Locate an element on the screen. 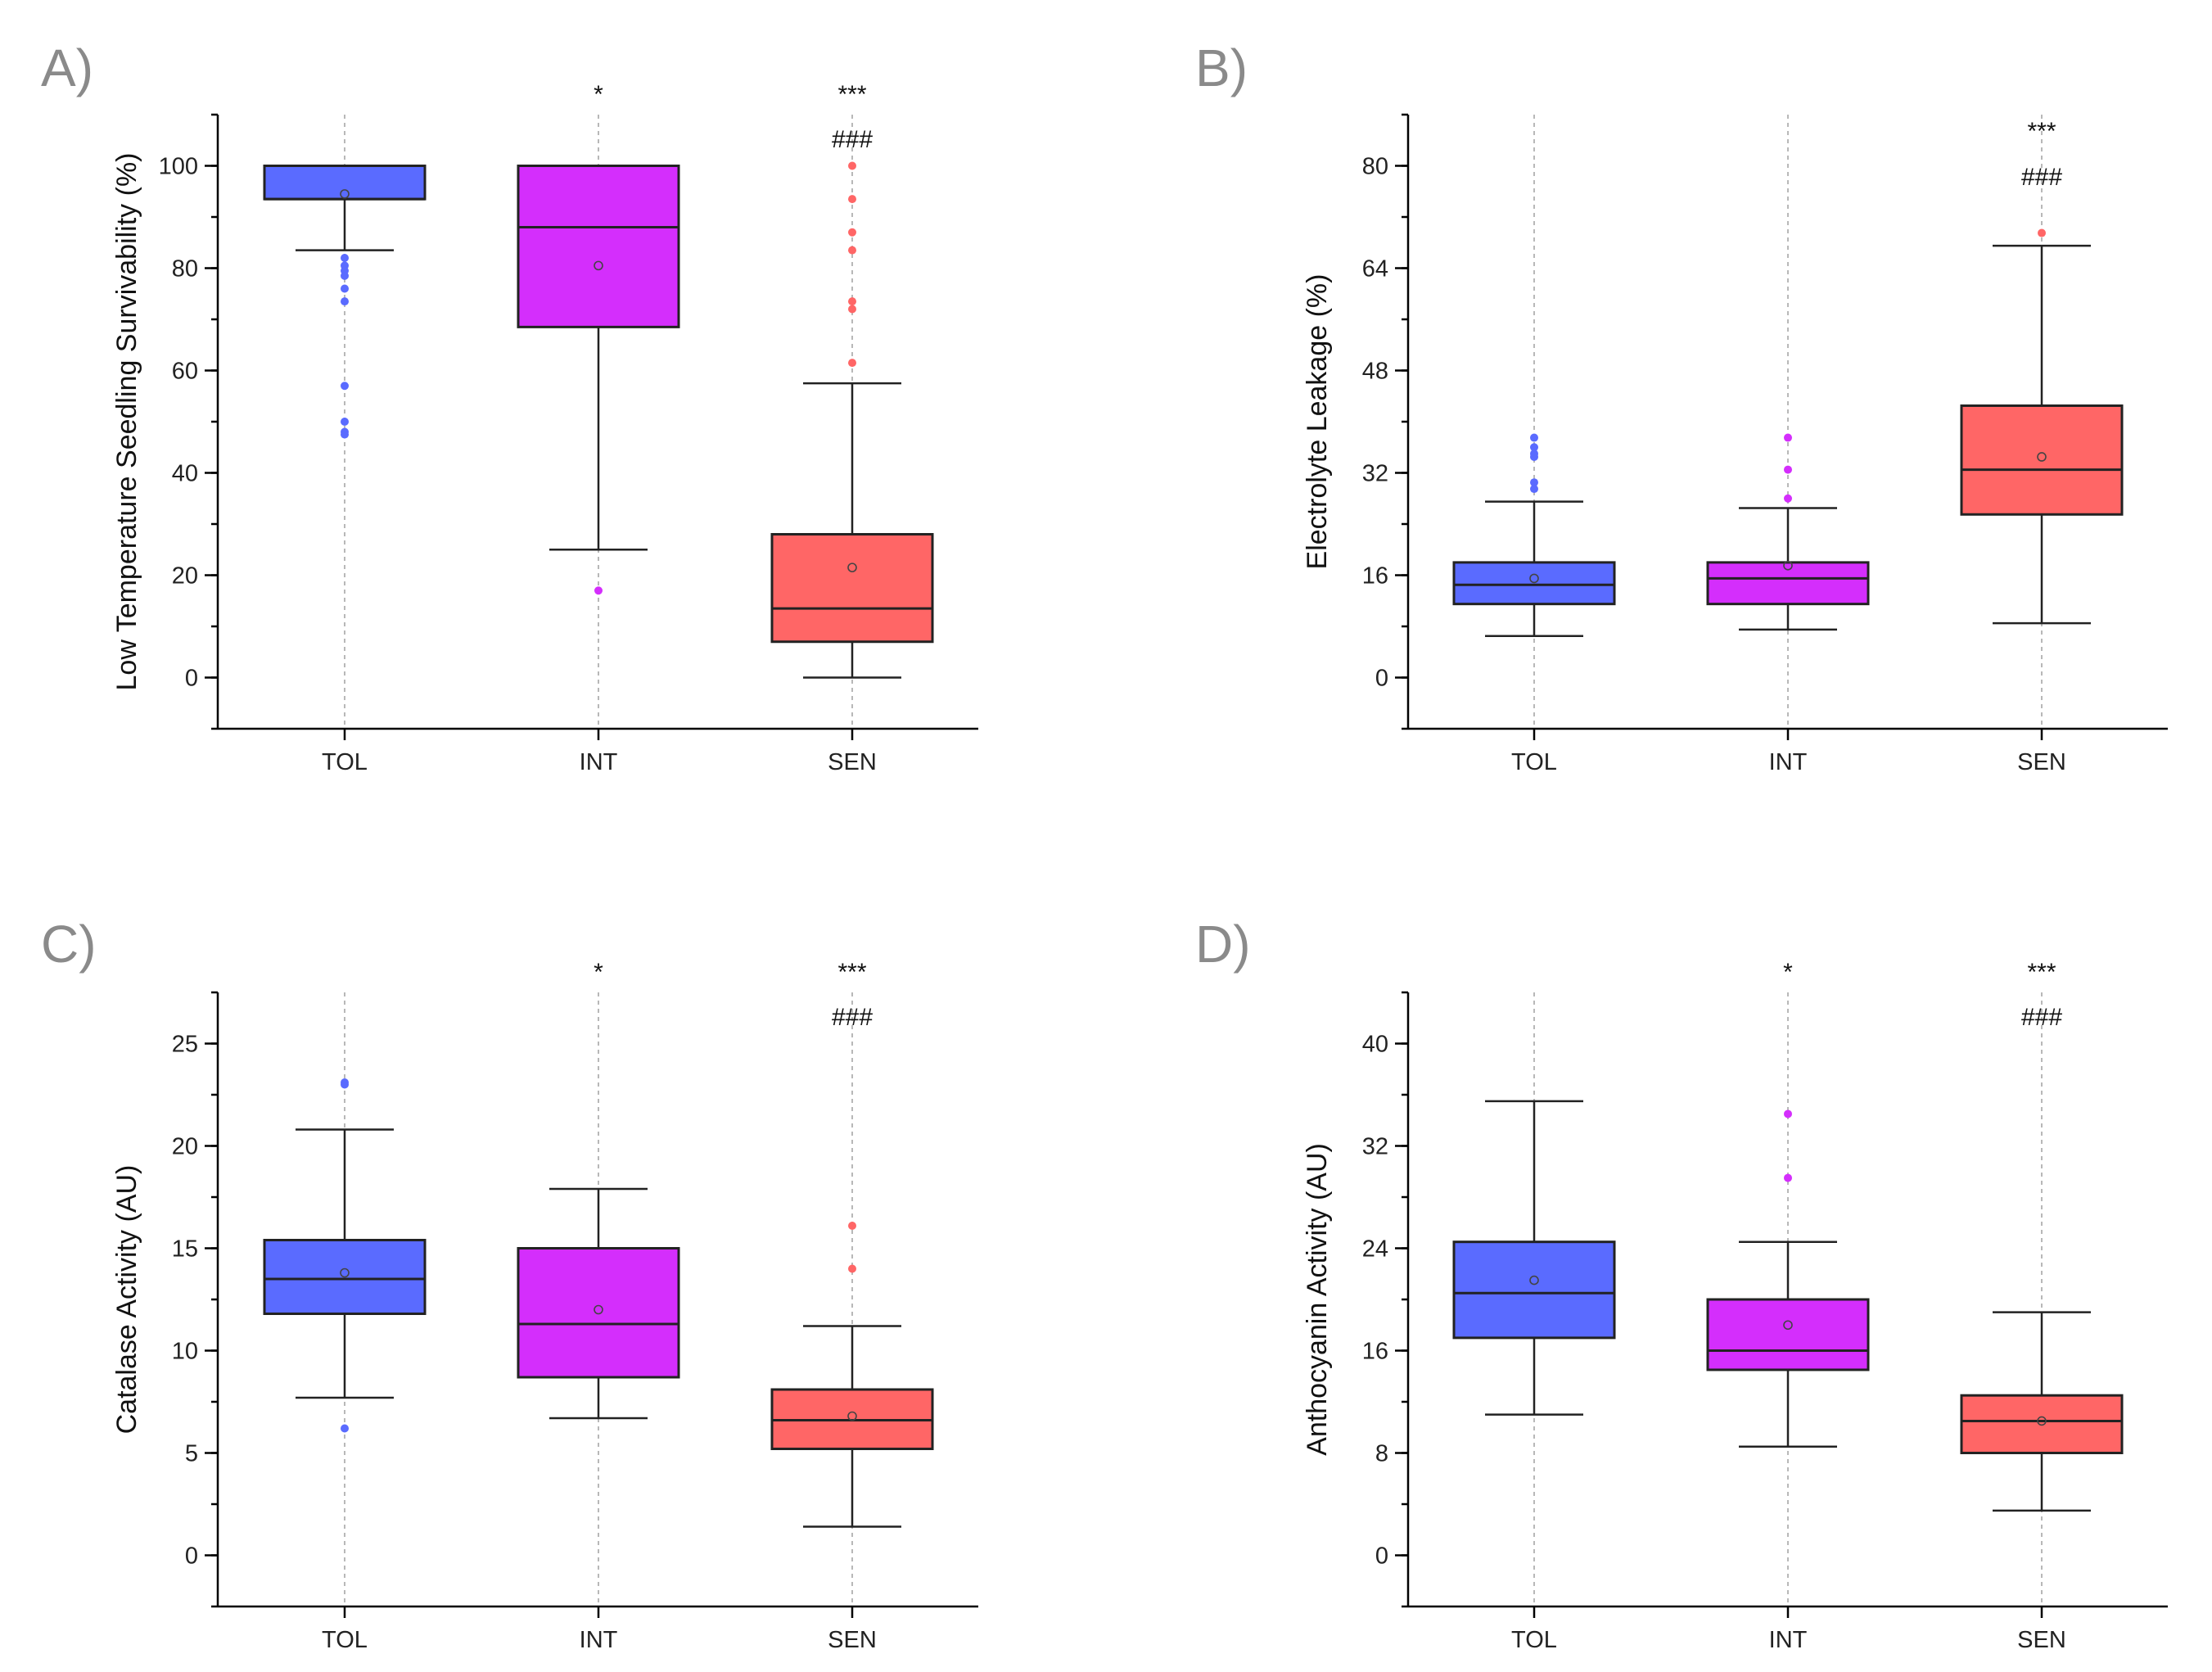  y-tick-label: 60 is located at coordinates (185, 372).